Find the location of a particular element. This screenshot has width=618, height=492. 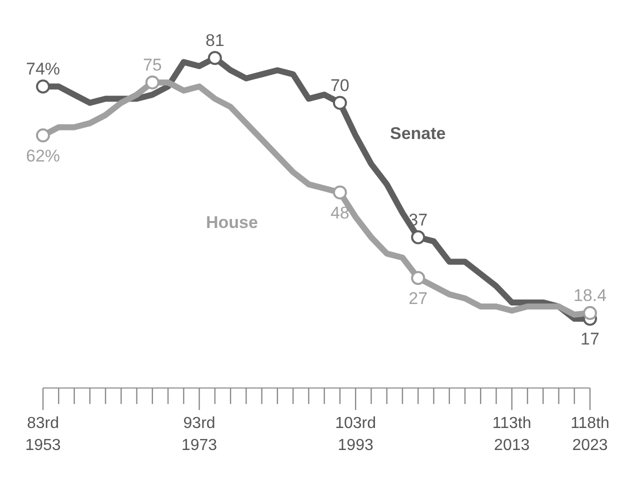

x-tick-label: 93rd 1973 is located at coordinates (199, 434).